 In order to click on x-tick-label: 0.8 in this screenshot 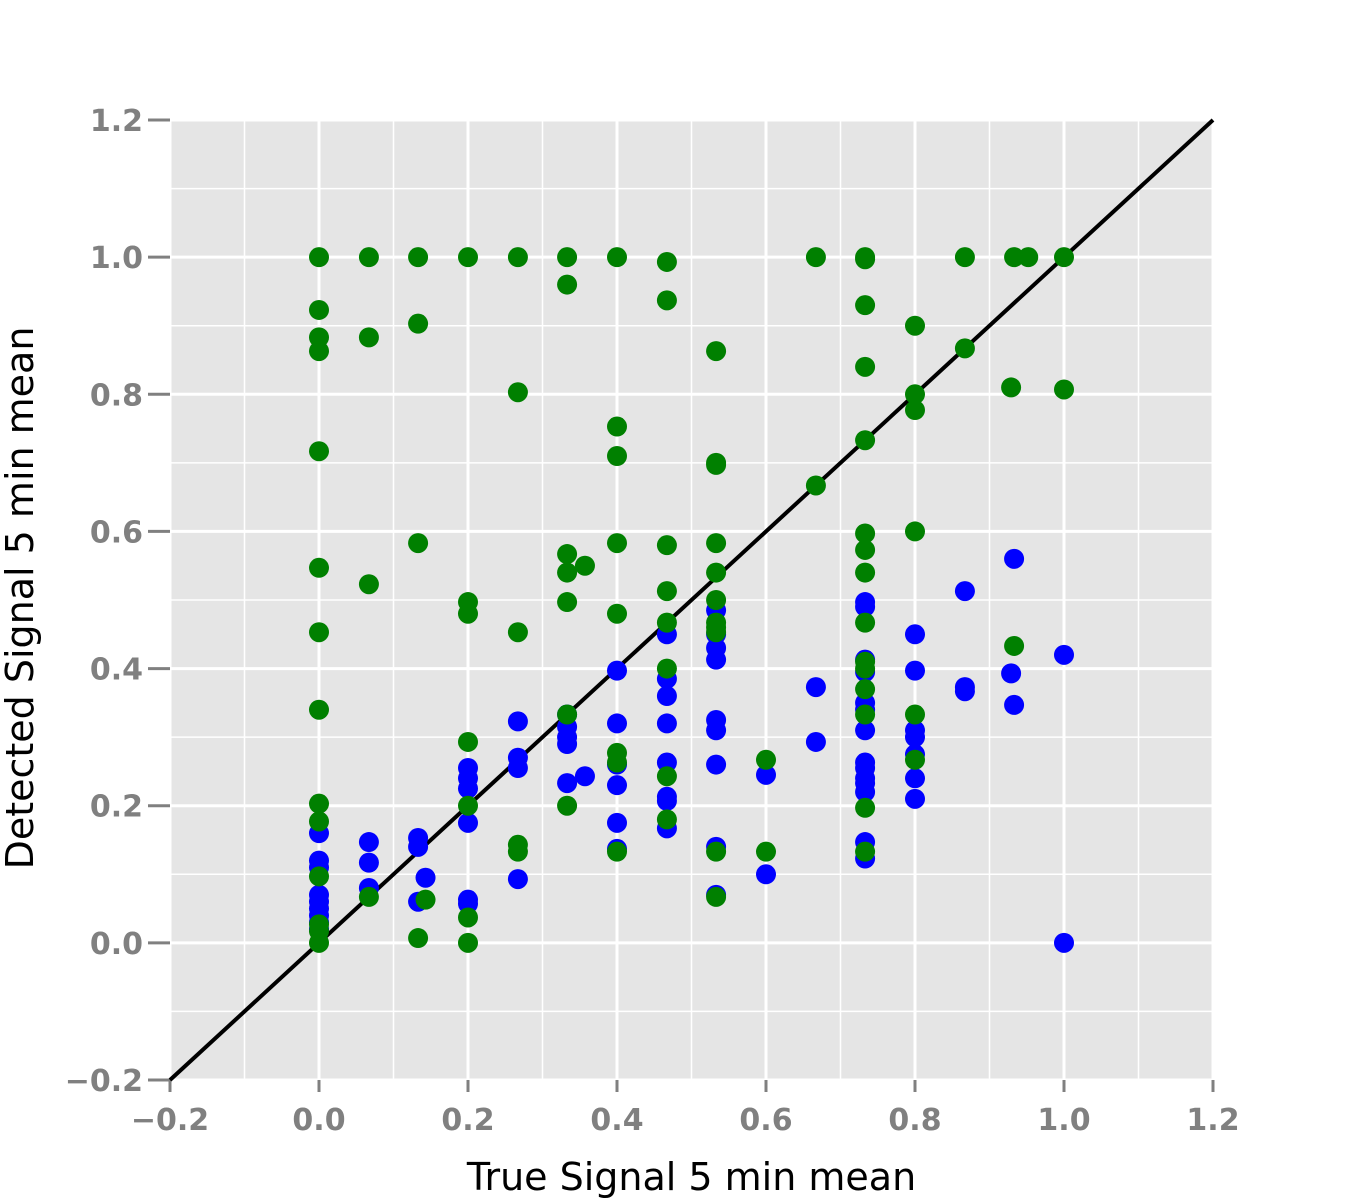, I will do `click(914, 1120)`.